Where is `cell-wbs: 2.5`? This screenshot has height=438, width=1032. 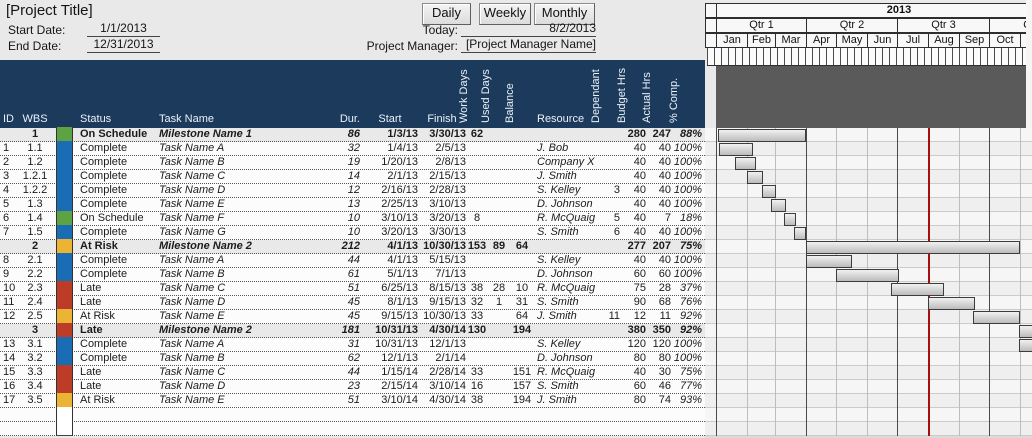
cell-wbs: 2.5 is located at coordinates (35, 316).